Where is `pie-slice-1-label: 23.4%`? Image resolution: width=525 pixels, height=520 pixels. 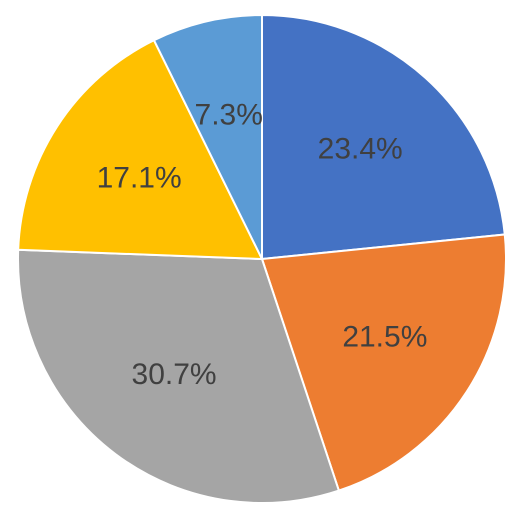 pie-slice-1-label: 23.4% is located at coordinates (360, 148).